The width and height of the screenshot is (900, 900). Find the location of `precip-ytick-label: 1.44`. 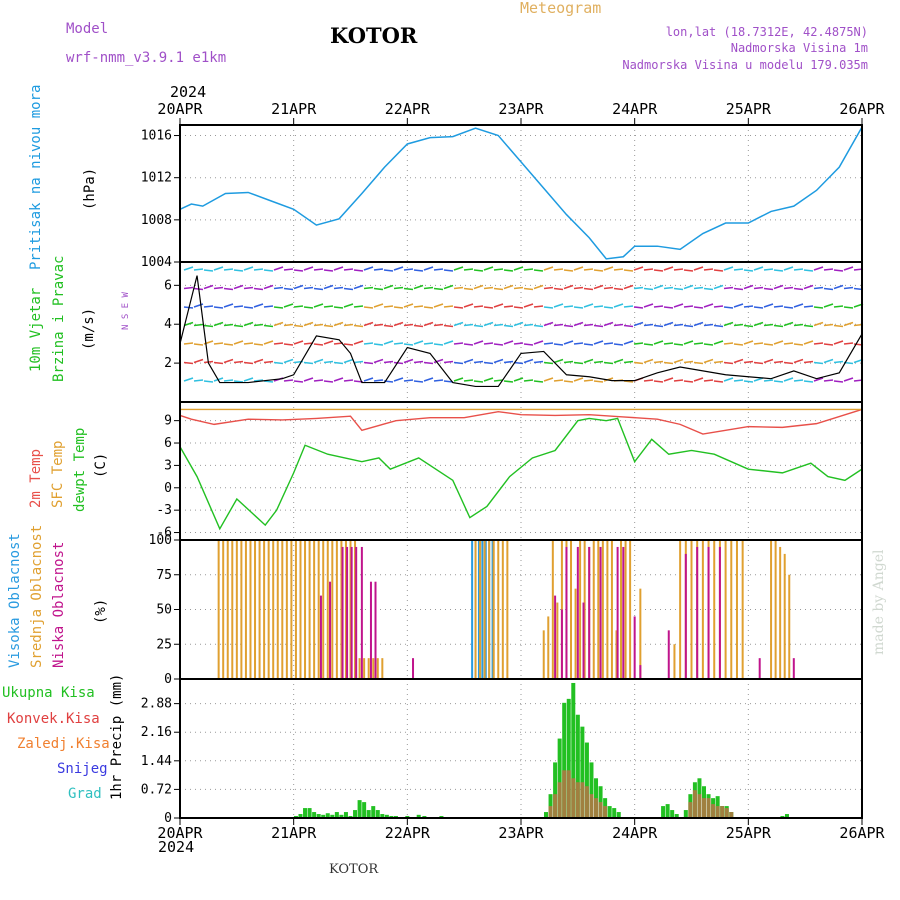

precip-ytick-label: 1.44 is located at coordinates (156, 761).